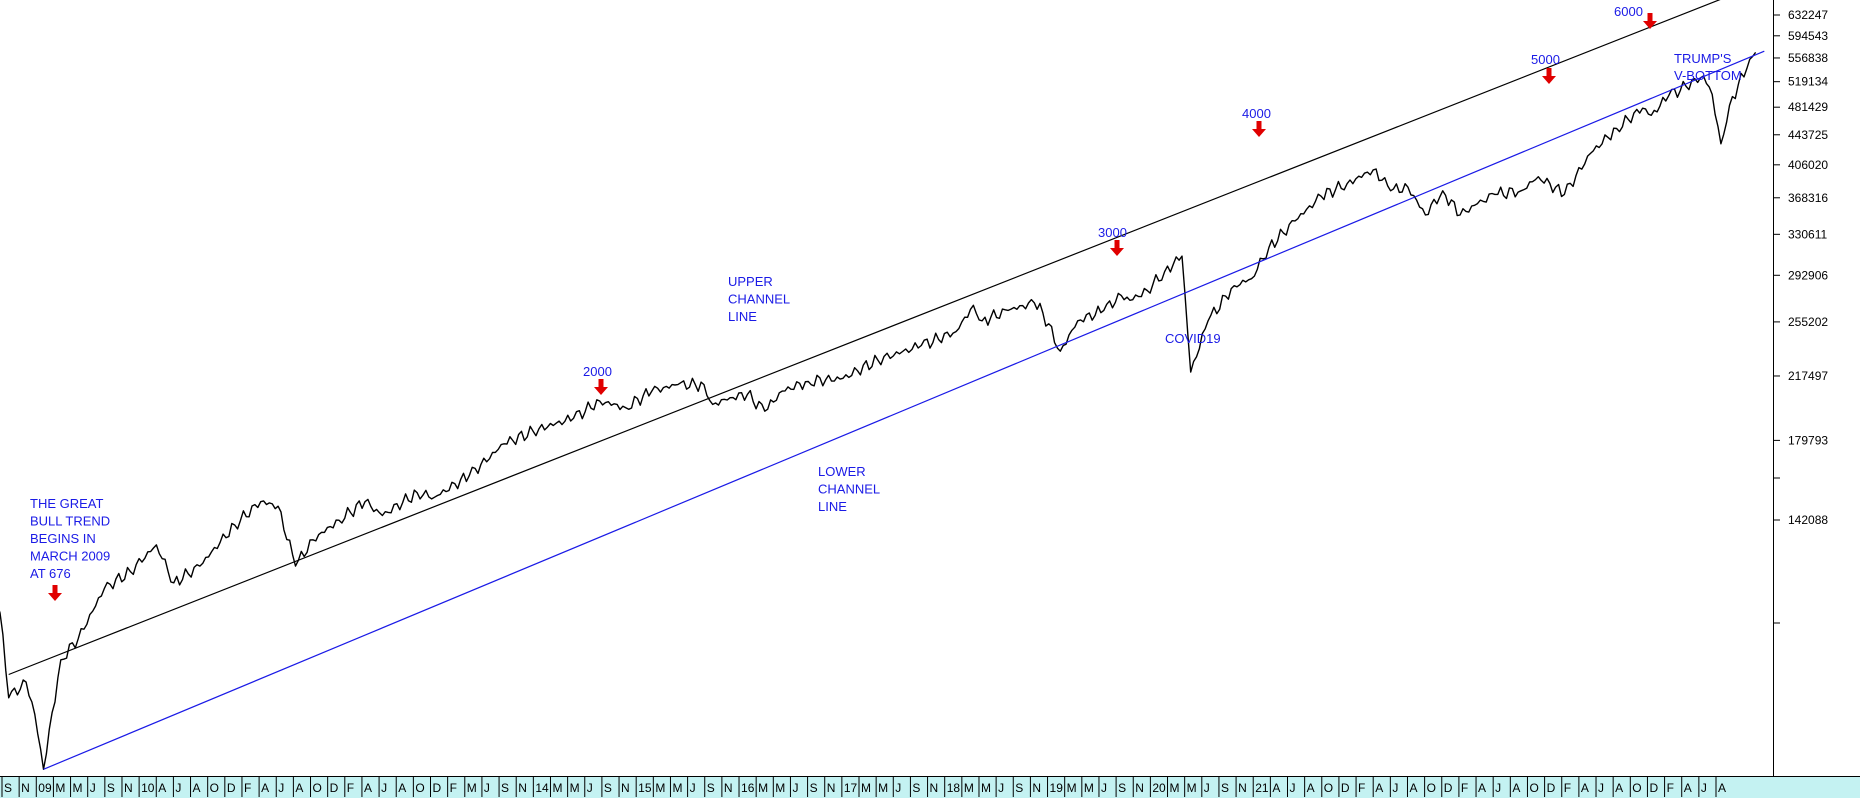  I want to click on annotation-text: 5000, so click(1545, 59).